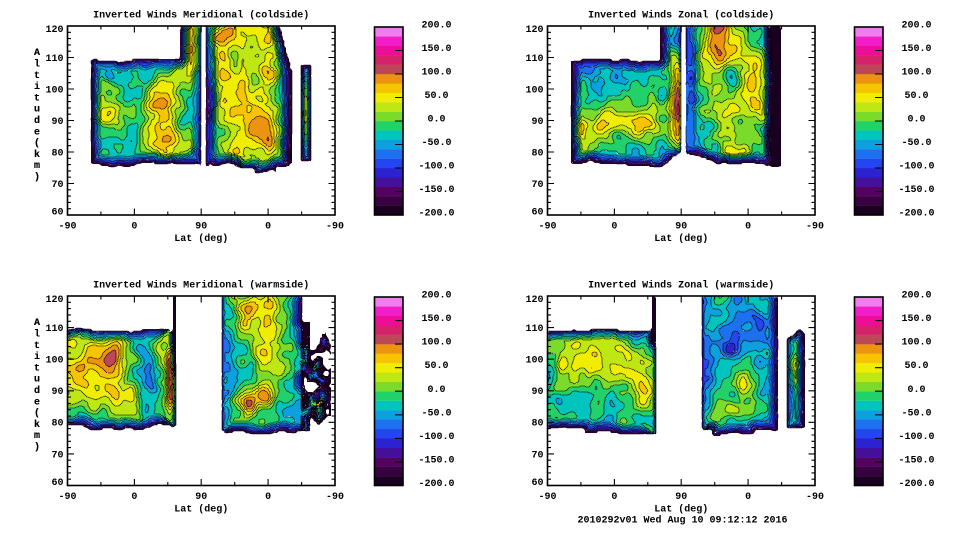  I want to click on svg-text:Inverted Winds Zonal (warmside: Inverted Winds Zonal (warmside), so click(681, 286).